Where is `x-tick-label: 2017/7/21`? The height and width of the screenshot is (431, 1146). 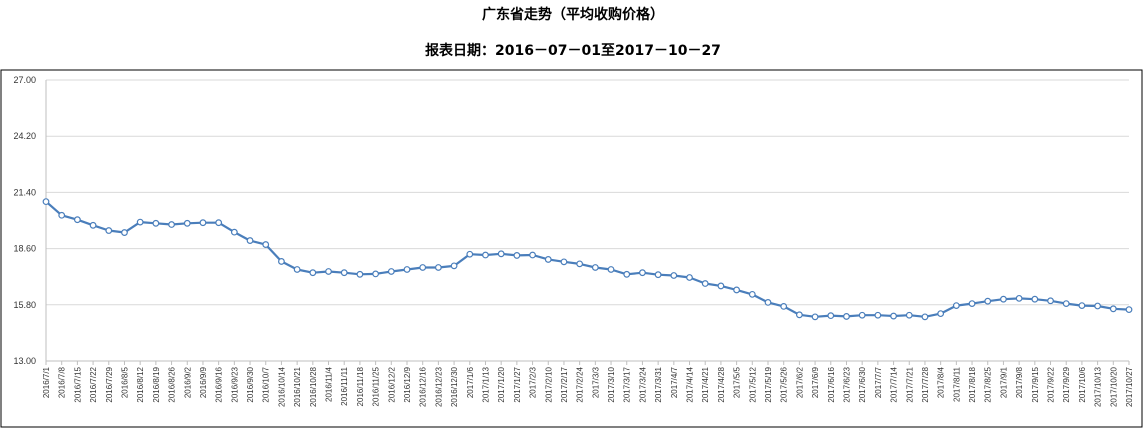 x-tick-label: 2017/7/21 is located at coordinates (909, 384).